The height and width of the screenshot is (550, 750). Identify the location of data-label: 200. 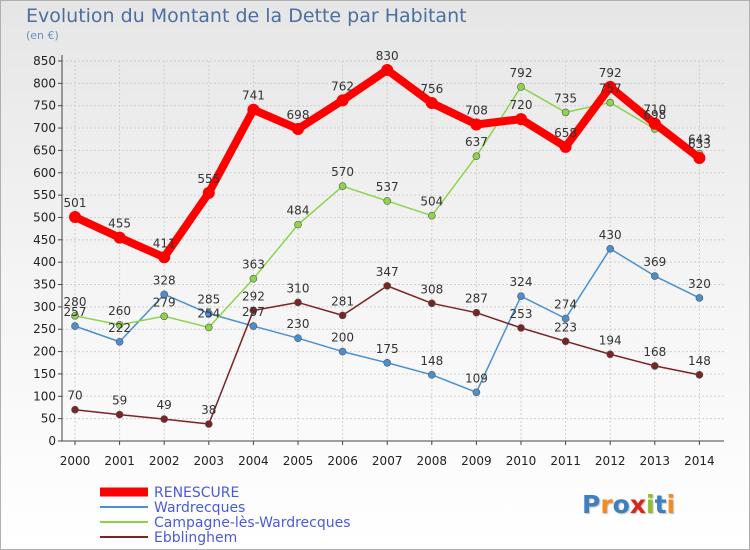
(342, 338).